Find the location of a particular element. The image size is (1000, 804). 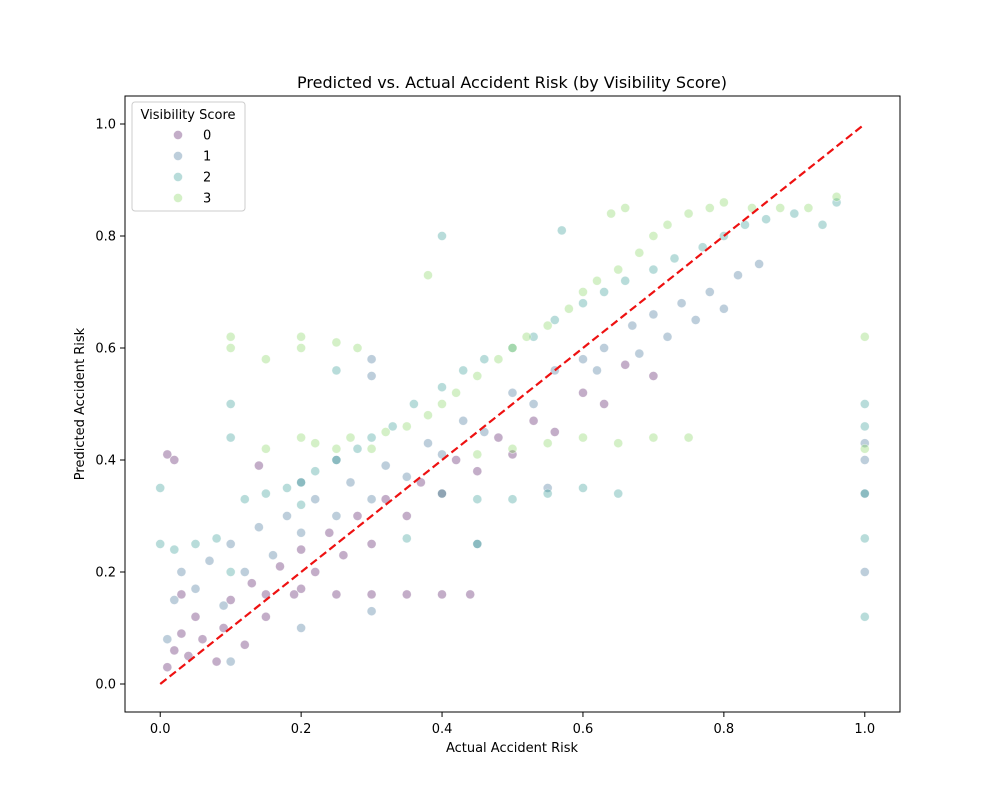

legend-label-1: 1 is located at coordinates (207, 157).